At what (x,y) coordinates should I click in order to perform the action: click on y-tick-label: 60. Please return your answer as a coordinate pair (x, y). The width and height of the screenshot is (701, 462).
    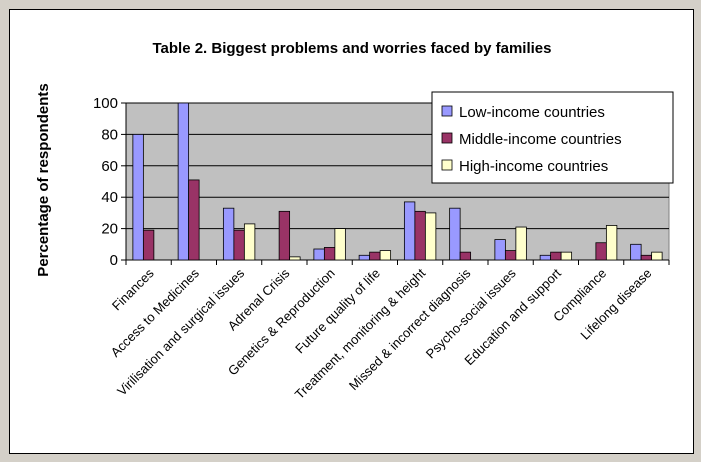
    Looking at the image, I should click on (109, 166).